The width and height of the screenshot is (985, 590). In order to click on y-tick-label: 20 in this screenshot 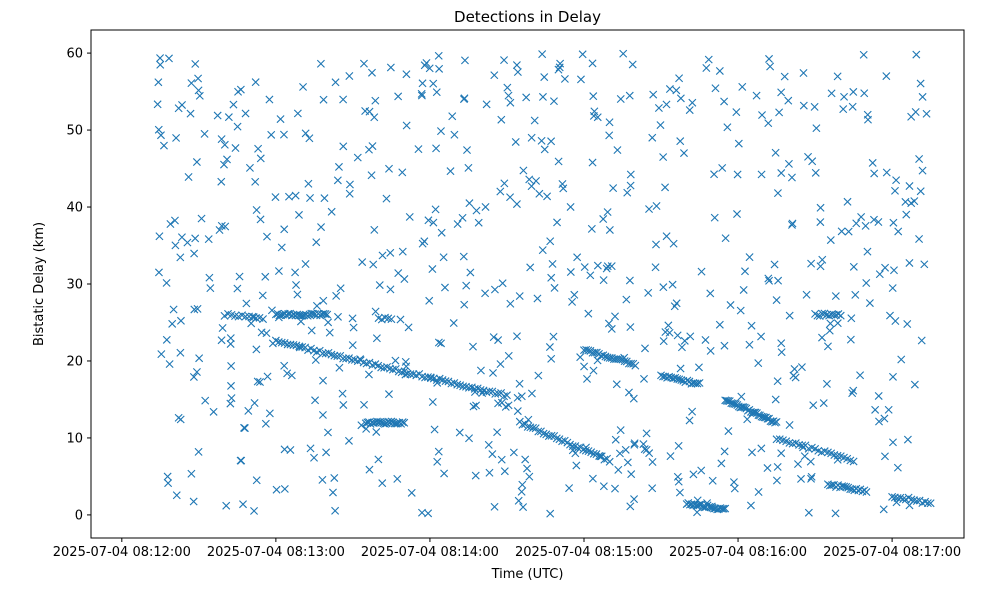, I will do `click(74, 361)`.